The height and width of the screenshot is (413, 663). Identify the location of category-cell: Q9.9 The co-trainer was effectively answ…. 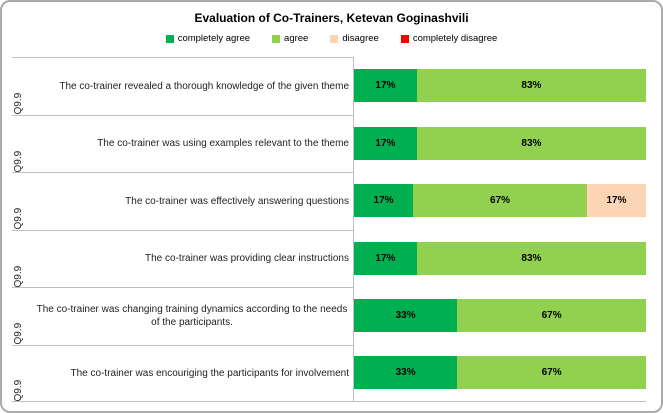
(183, 201).